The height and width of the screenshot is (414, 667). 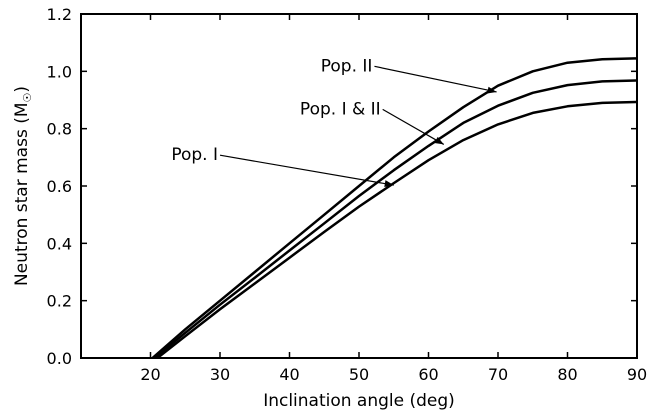 What do you see at coordinates (359, 374) in the screenshot?
I see `x-tick-label: 50` at bounding box center [359, 374].